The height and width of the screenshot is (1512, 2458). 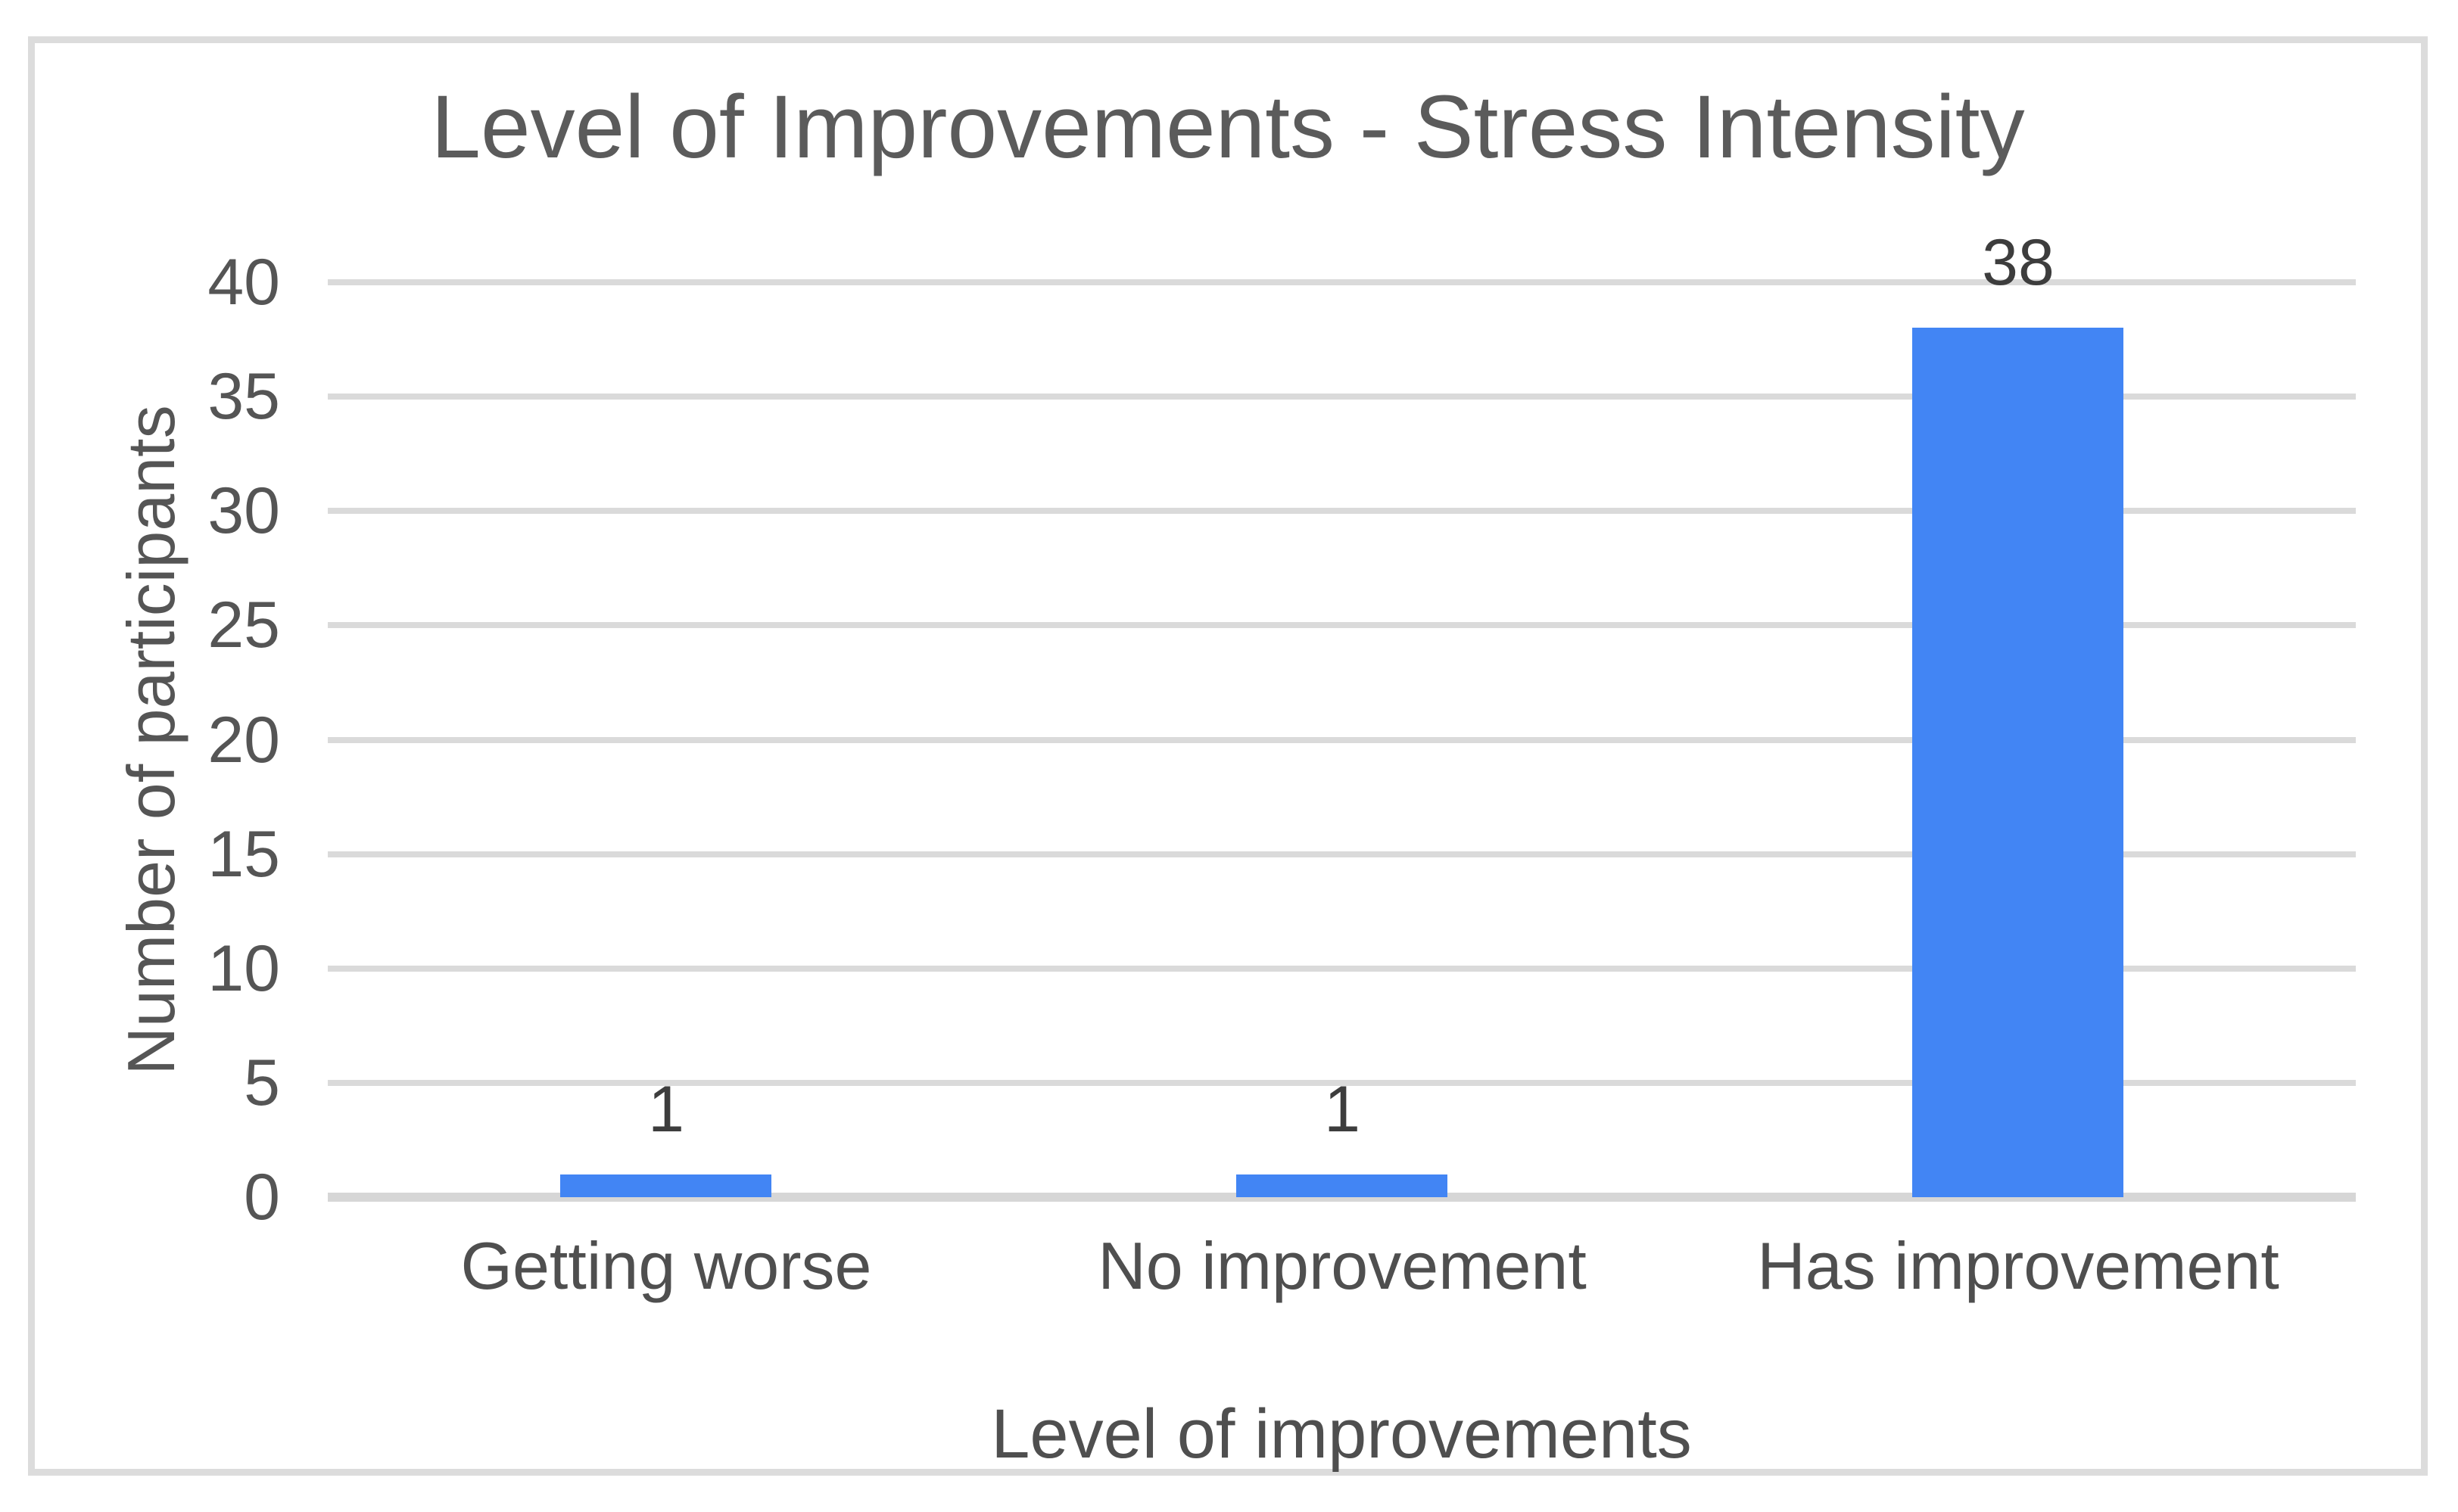 I want to click on y-tick-label: 25, so click(x=243, y=625).